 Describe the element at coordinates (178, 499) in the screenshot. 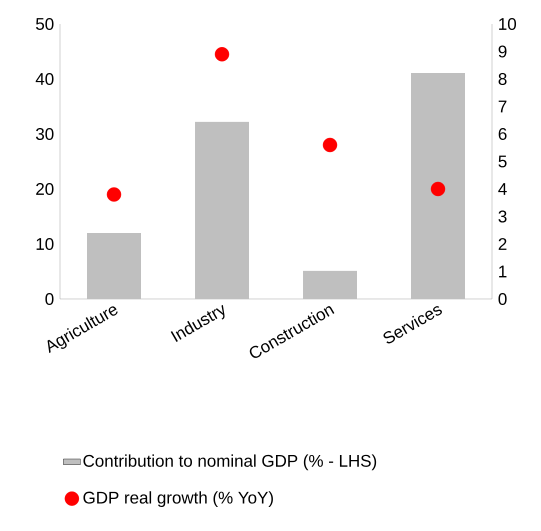

I see `legend-label: GDP real growth (% YoY)` at that location.